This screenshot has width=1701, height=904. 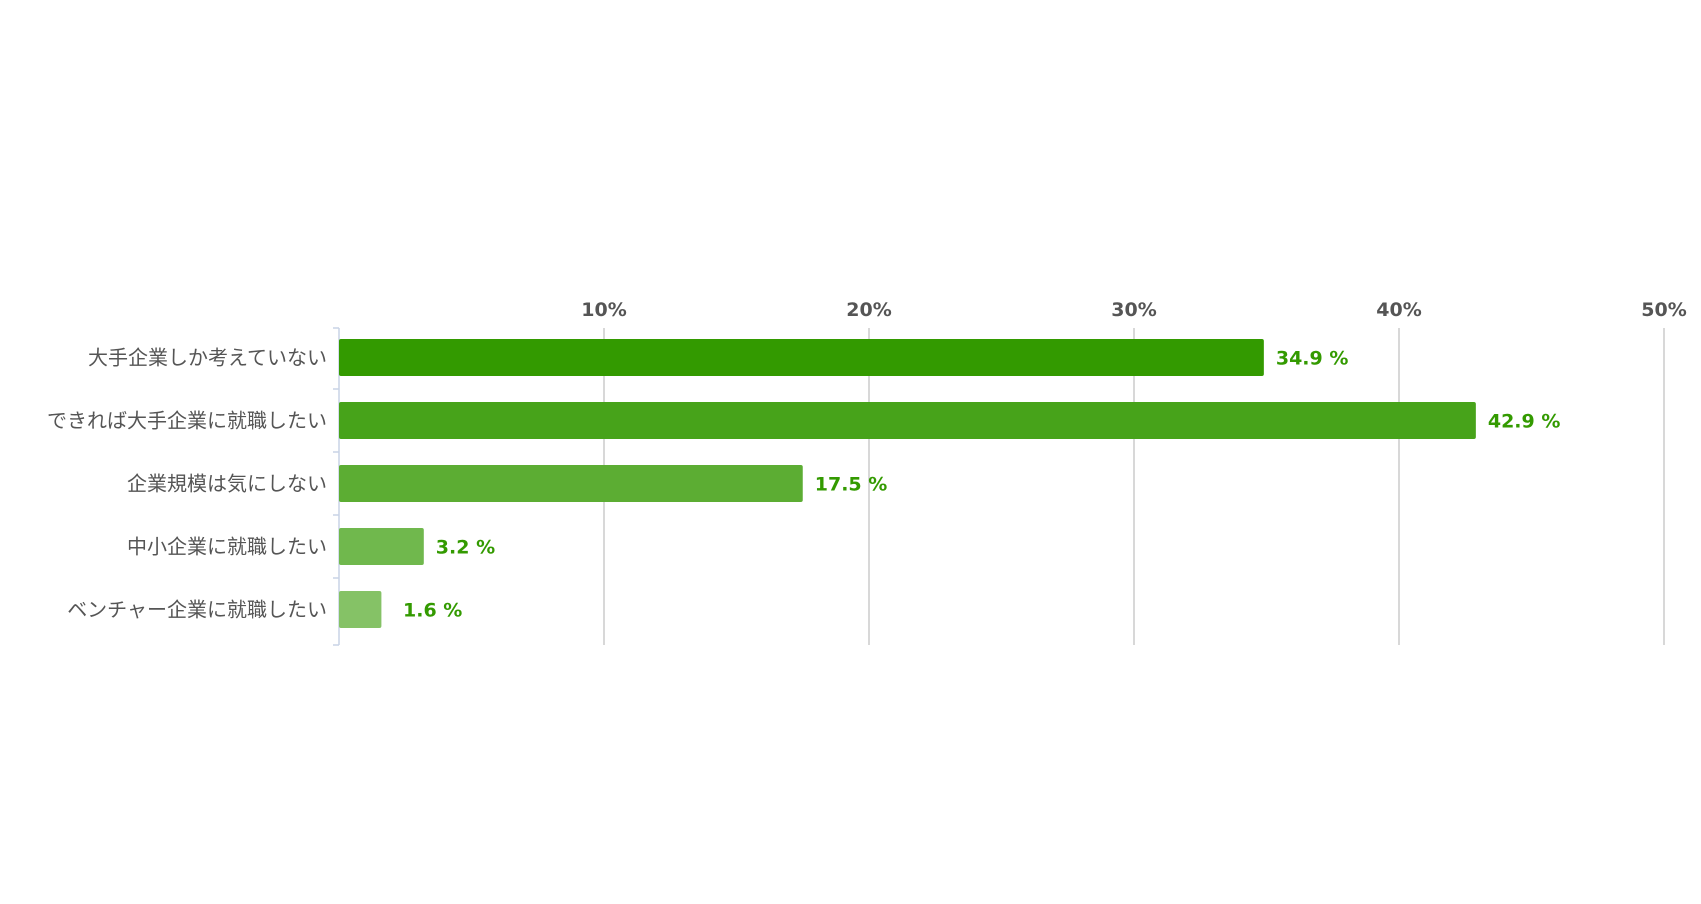 I want to click on x-tick-label: 40%, so click(x=1398, y=310).